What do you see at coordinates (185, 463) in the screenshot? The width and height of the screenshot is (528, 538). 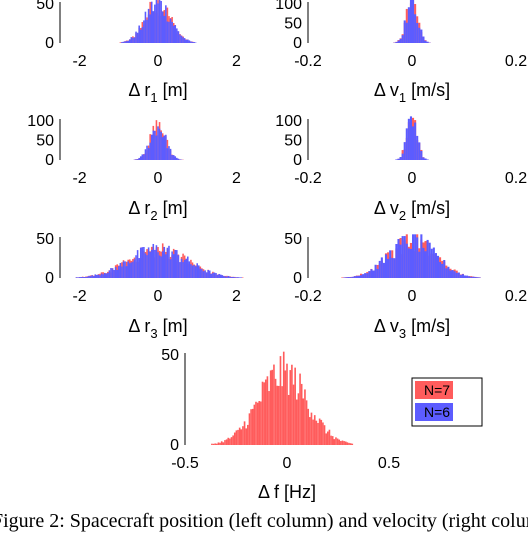 I see `x-tick-label: -0.5` at bounding box center [185, 463].